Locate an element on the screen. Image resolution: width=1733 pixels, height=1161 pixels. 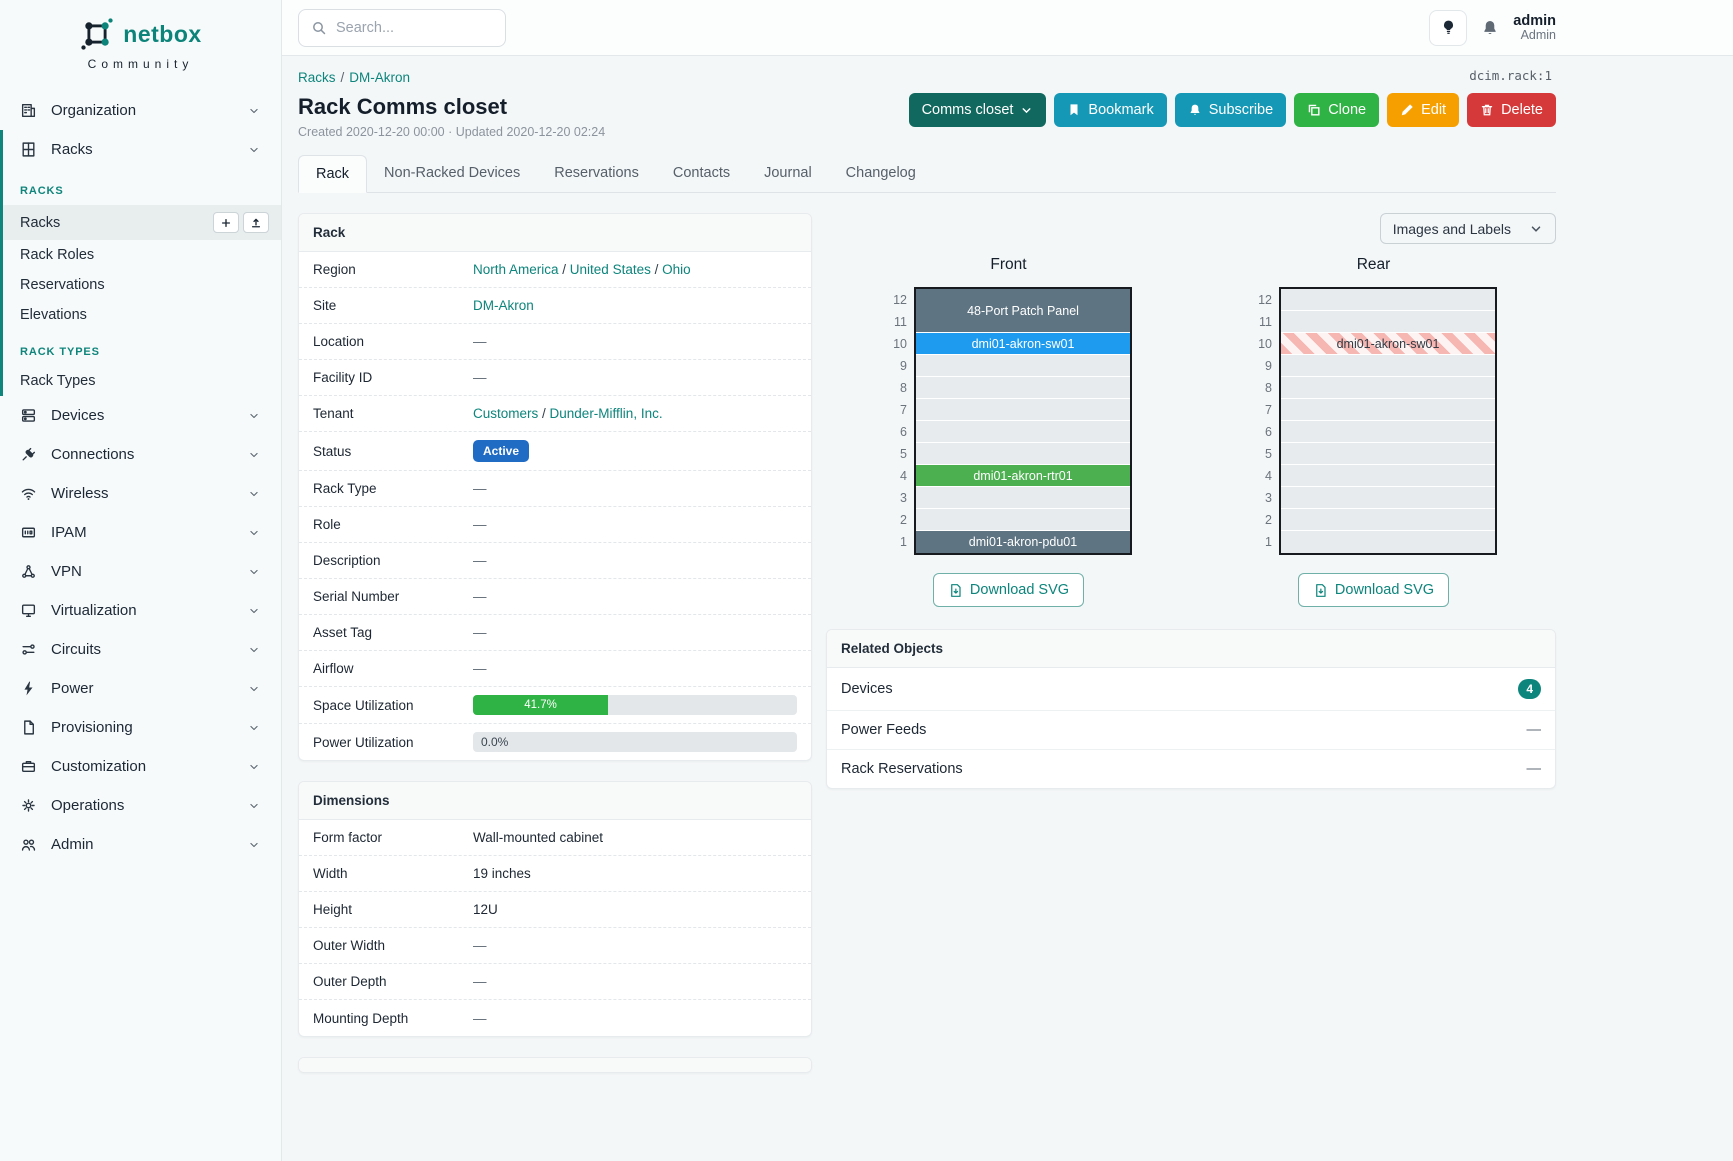
sidebar-item-circuits: Circuits is located at coordinates (140, 649).